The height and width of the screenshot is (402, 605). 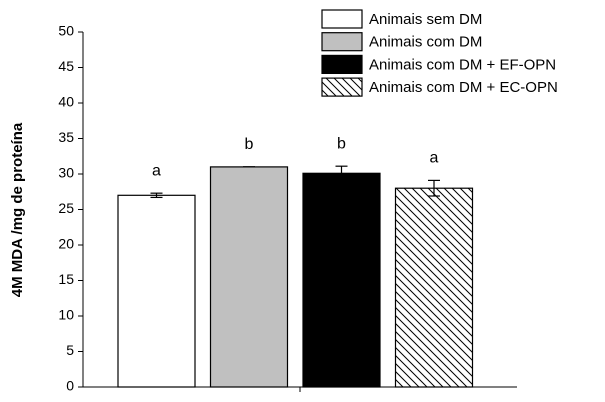 What do you see at coordinates (66, 31) in the screenshot?
I see `y-tick-label: 50` at bounding box center [66, 31].